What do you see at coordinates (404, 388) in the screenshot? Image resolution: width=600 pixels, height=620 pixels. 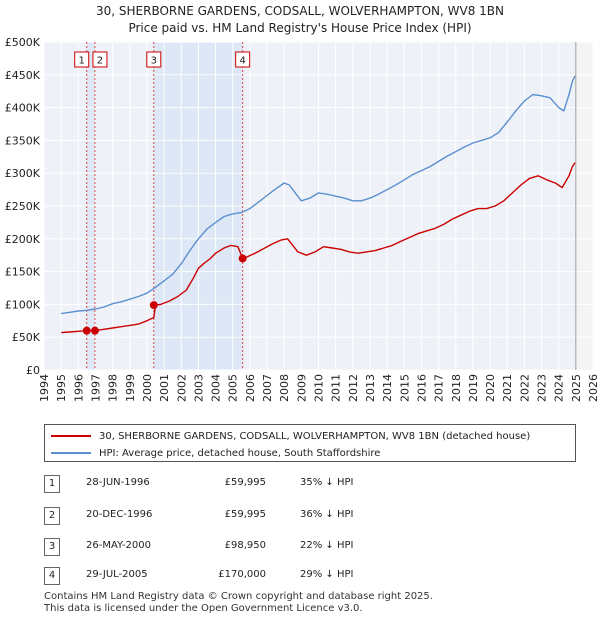 I see `x-tick-label: 2015` at bounding box center [404, 388].